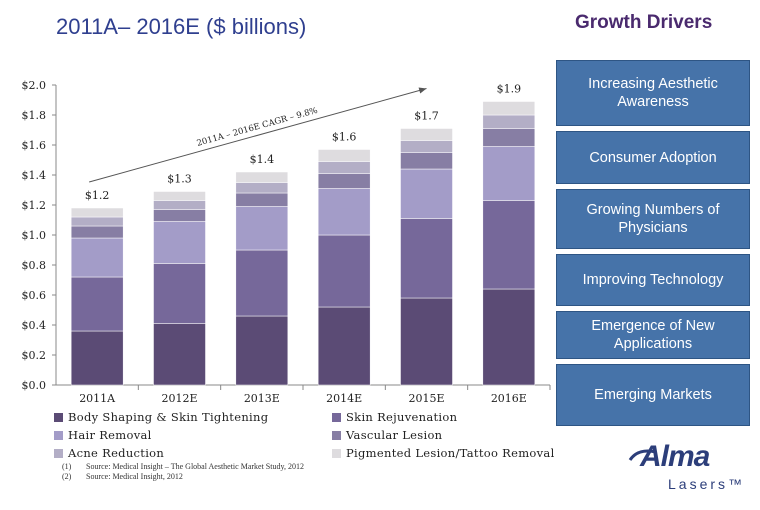 The height and width of the screenshot is (510, 760). I want to click on driver-consumer-adoption: Consumer Adoption, so click(653, 157).